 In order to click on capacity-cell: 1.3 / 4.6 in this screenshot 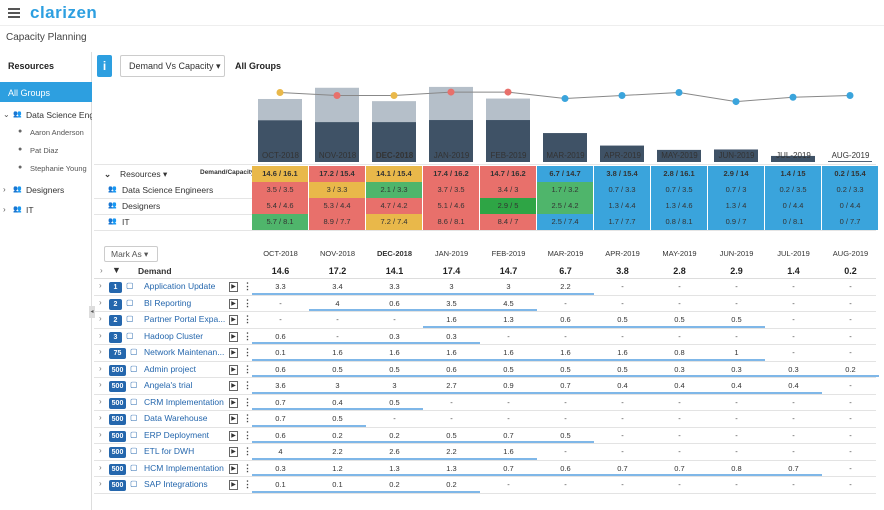, I will do `click(679, 206)`.